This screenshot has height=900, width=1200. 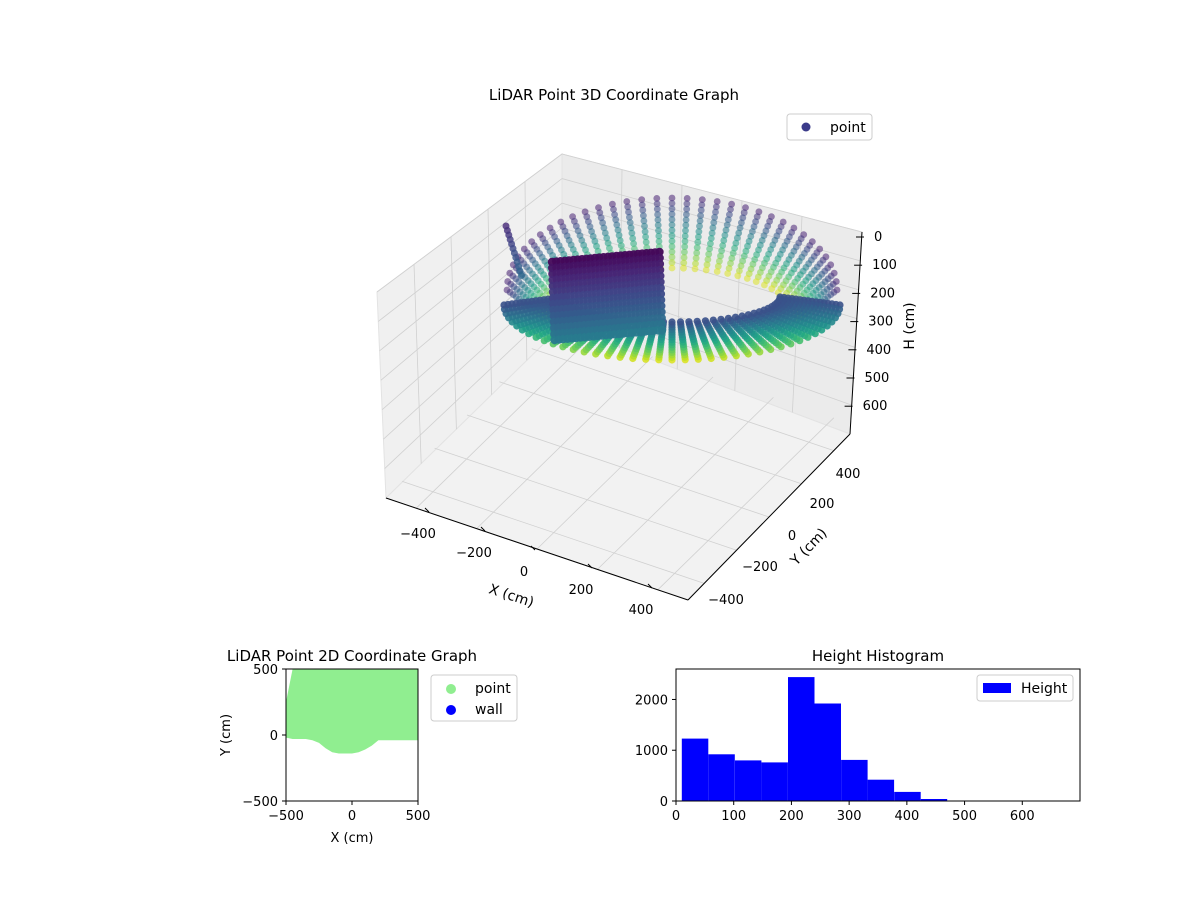 What do you see at coordinates (511, 596) in the screenshot?
I see `plot3d-xlabel: X (cm)` at bounding box center [511, 596].